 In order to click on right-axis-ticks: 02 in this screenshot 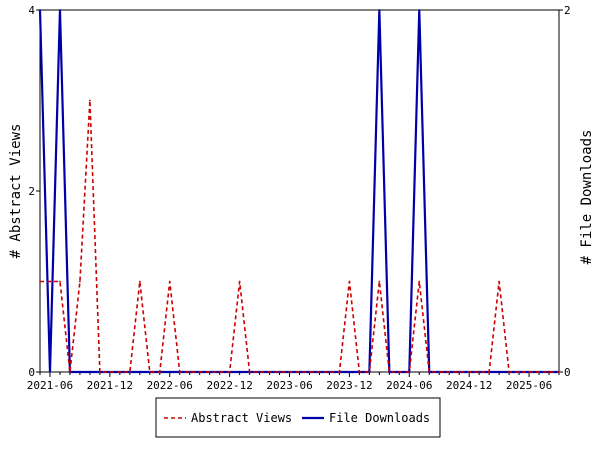, I will do `click(565, 191)`.